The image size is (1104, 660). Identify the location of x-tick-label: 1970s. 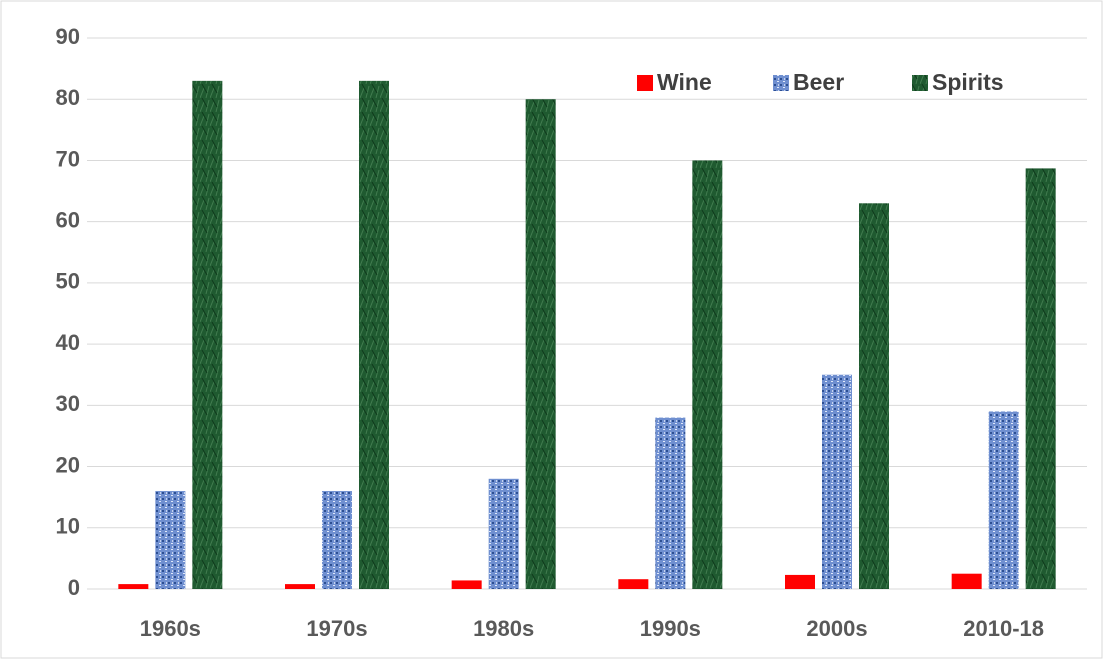
(336, 628).